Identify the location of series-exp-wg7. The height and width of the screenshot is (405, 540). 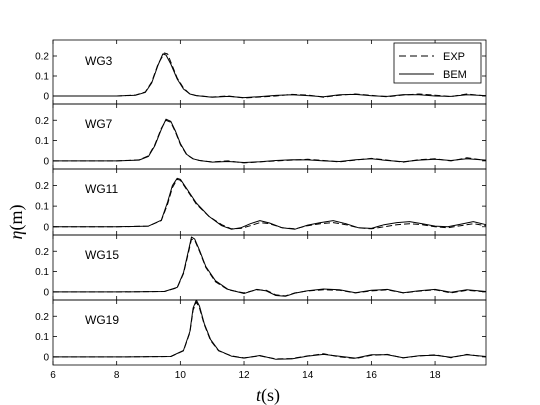
(270, 141).